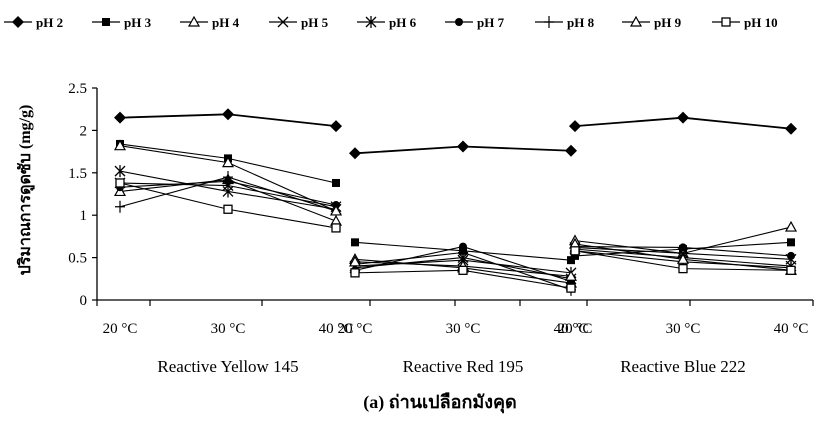 Image resolution: width=817 pixels, height=423 pixels. Describe the element at coordinates (761, 22) in the screenshot. I see `legend-label: pH 10` at that location.